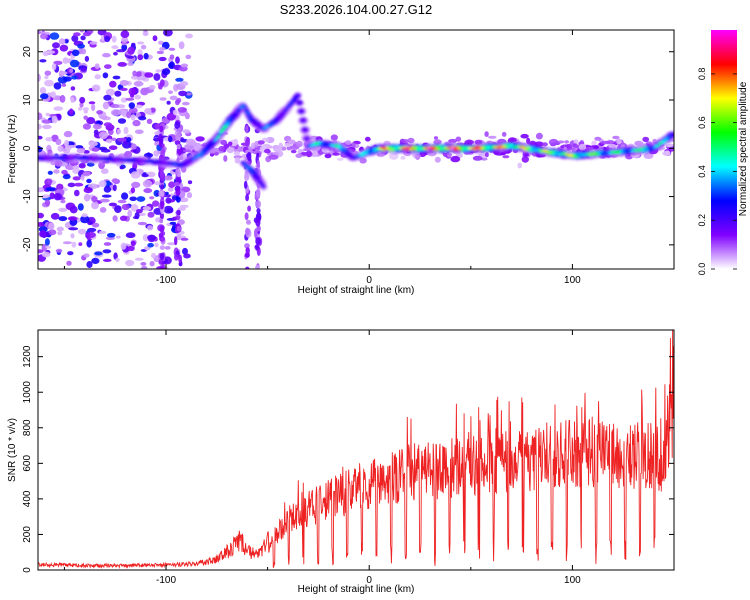 Image resolution: width=750 pixels, height=600 pixels. What do you see at coordinates (27, 196) in the screenshot?
I see `spectrogram-y-tick-label: -10` at bounding box center [27, 196].